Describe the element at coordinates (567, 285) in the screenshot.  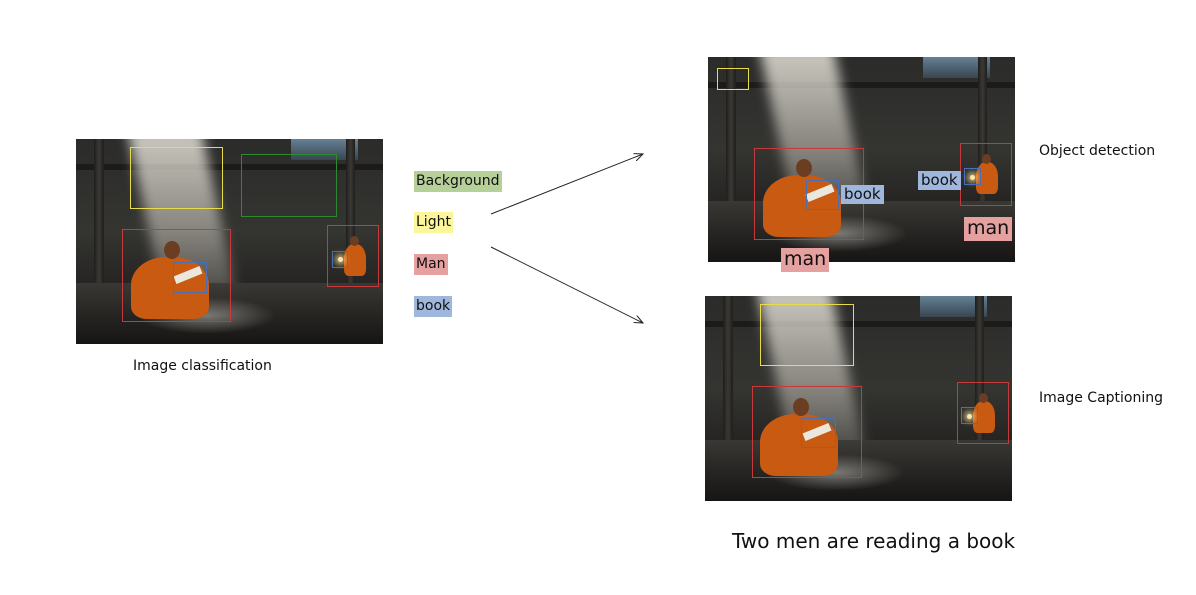
I see `arrow-to-captioning` at that location.